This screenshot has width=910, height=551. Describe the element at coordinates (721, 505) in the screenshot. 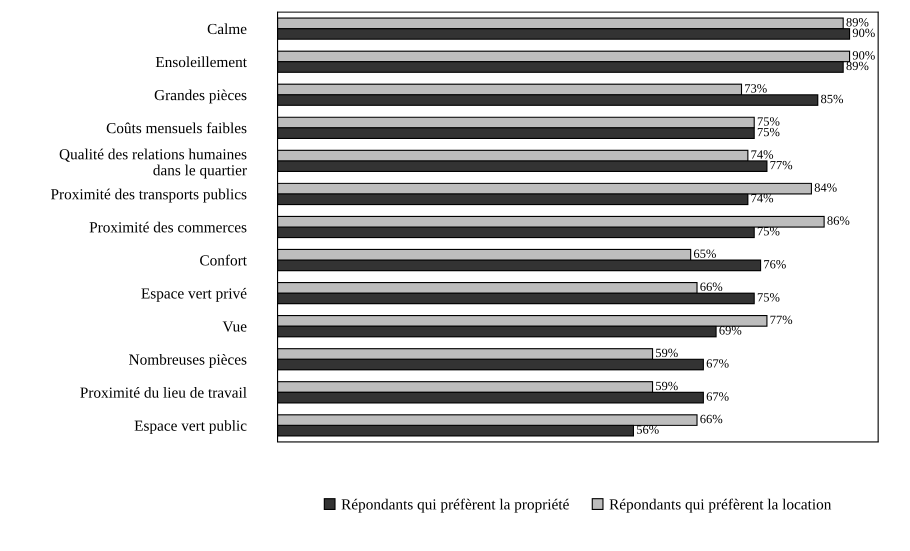

I see `legend-label: Répondants qui préfèrent la location` at that location.